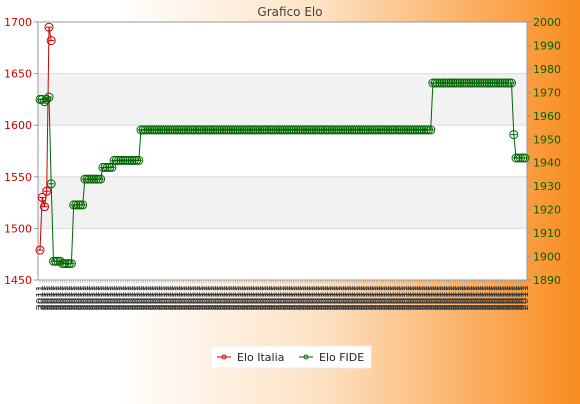 Image resolution: width=580 pixels, height=404 pixels. Describe the element at coordinates (547, 163) in the screenshot. I see `right-axis-label: 1940` at that location.